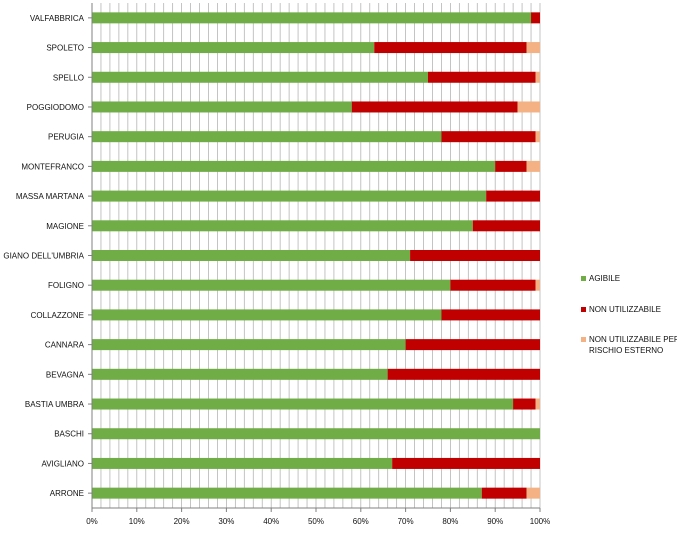 The image size is (677, 541). Describe the element at coordinates (57, 18) in the screenshot. I see `category-label-valfabbrica: VALFABBRICA` at that location.